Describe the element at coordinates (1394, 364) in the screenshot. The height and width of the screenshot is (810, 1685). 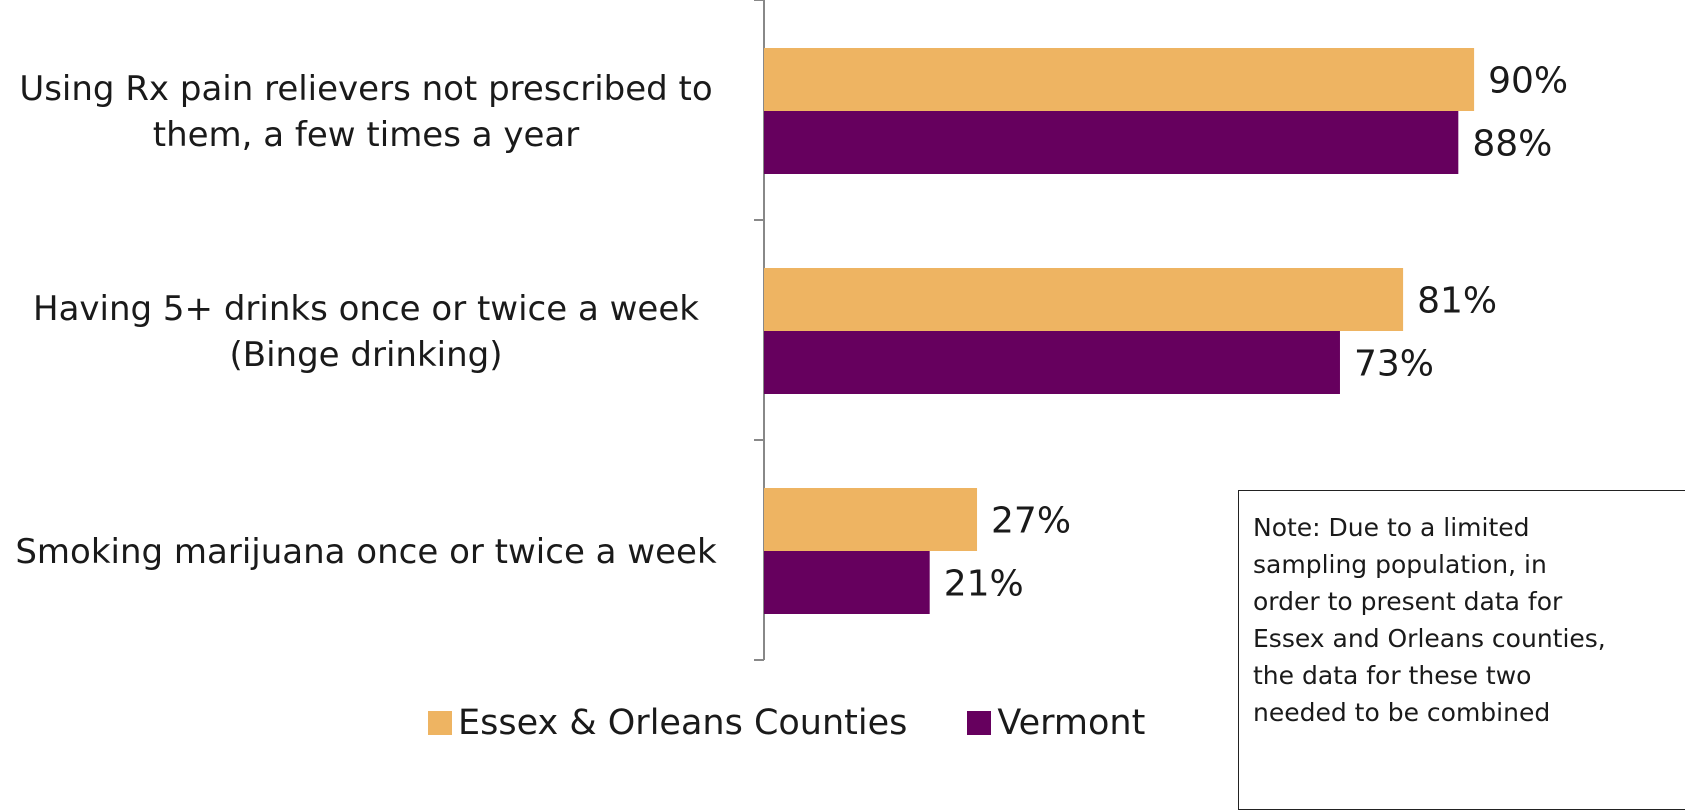
I see `data-label: 73%` at that location.